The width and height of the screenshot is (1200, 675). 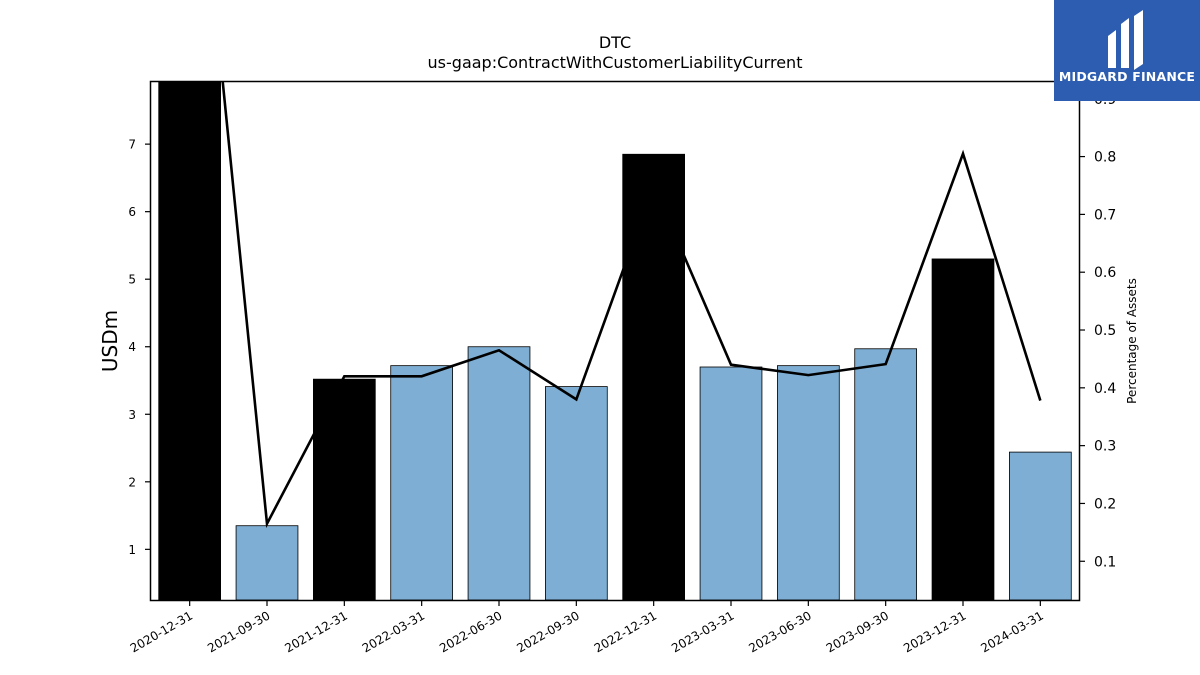 What do you see at coordinates (132, 280) in the screenshot?
I see `y-tick-label: 5` at bounding box center [132, 280].